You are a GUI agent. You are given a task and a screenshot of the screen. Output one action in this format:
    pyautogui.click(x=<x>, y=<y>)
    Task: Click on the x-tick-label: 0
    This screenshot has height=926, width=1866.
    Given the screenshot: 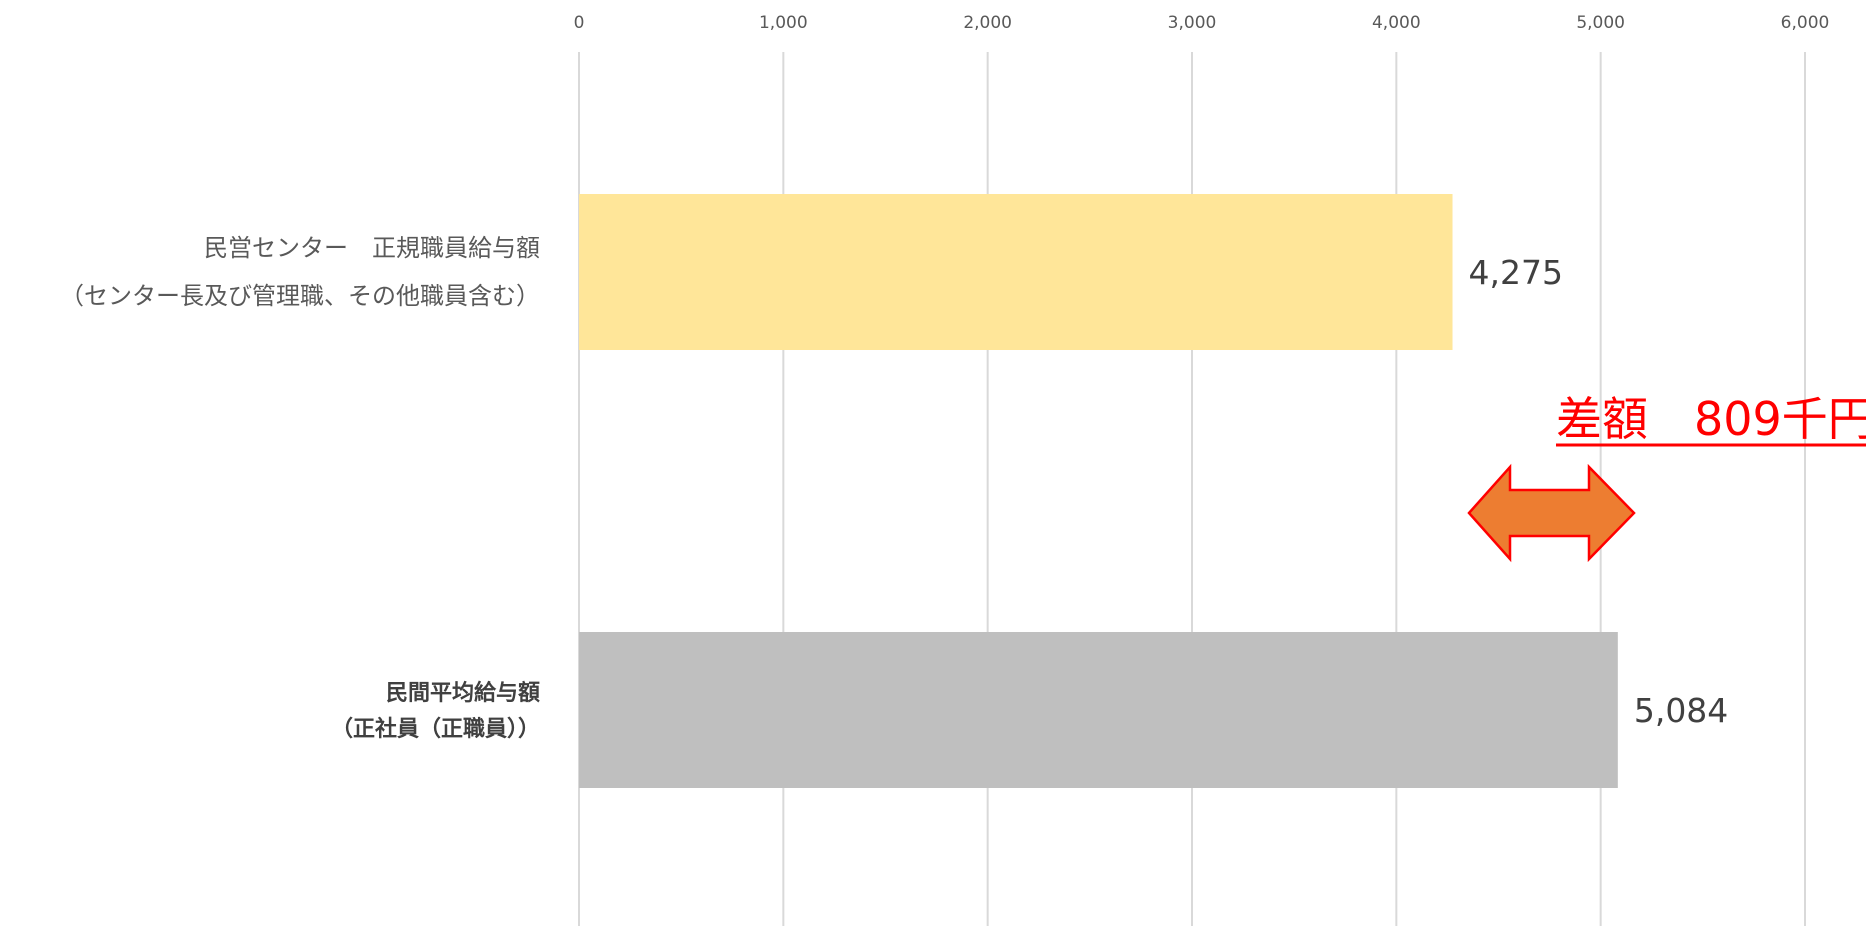 What is the action you would take?
    pyautogui.click(x=579, y=23)
    